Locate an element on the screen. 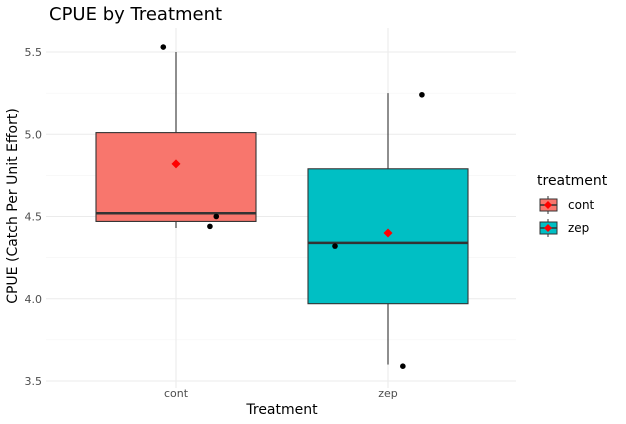 The width and height of the screenshot is (626, 424). y-tick-label: 4.0 is located at coordinates (34, 299).